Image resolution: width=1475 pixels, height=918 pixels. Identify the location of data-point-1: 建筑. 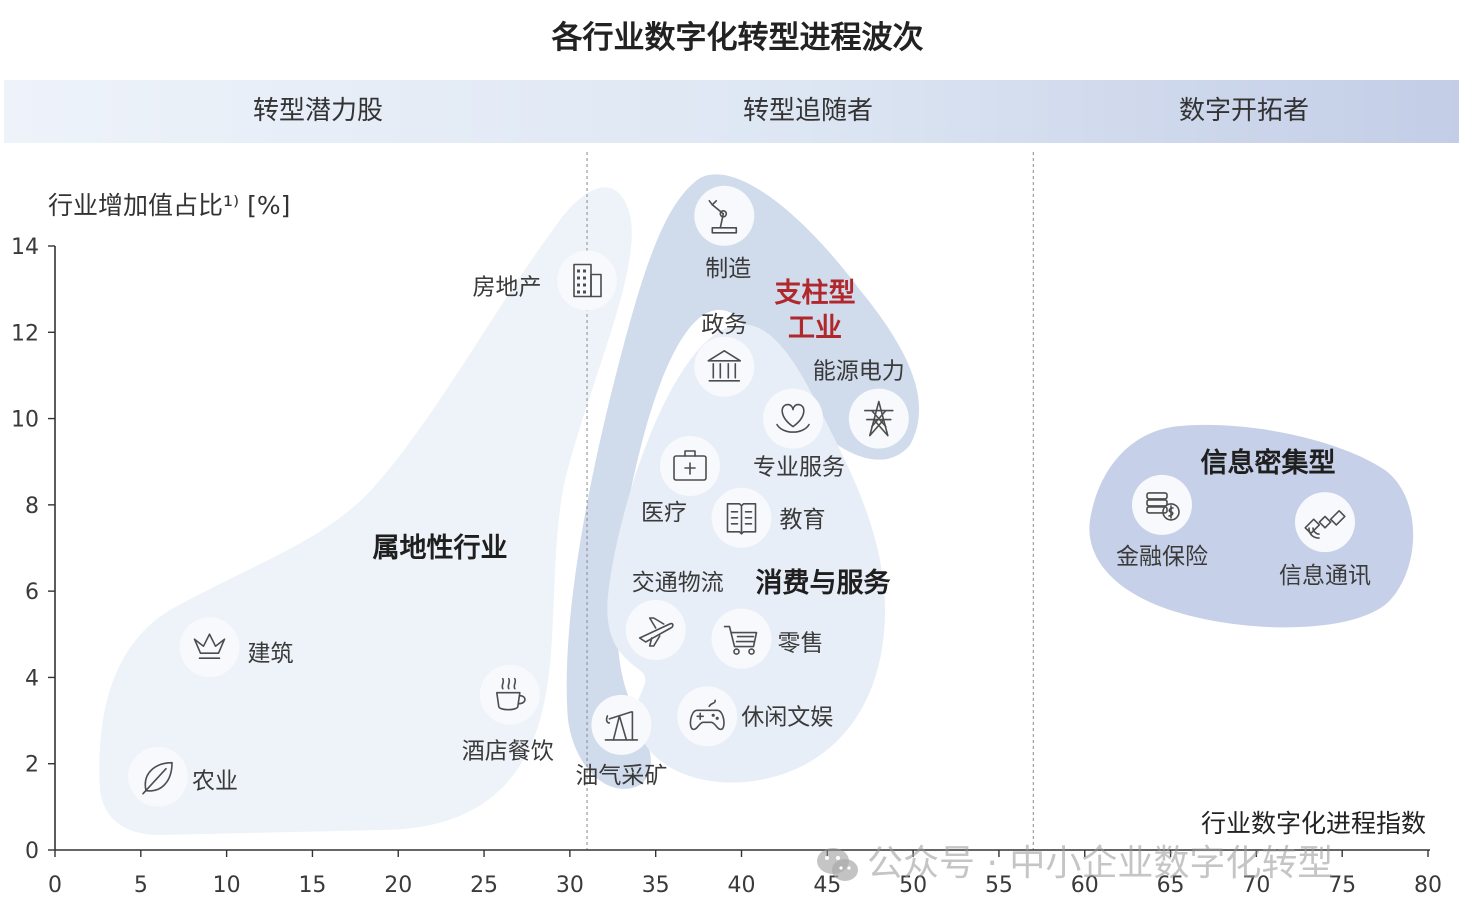
(236, 647).